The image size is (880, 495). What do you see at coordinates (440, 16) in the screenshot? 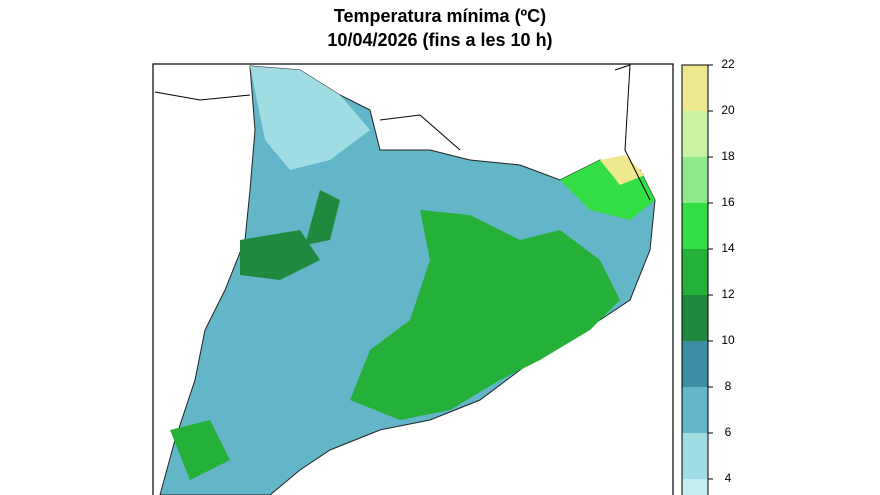
I see `map-title: Temperatura mínima (ºC)` at bounding box center [440, 16].